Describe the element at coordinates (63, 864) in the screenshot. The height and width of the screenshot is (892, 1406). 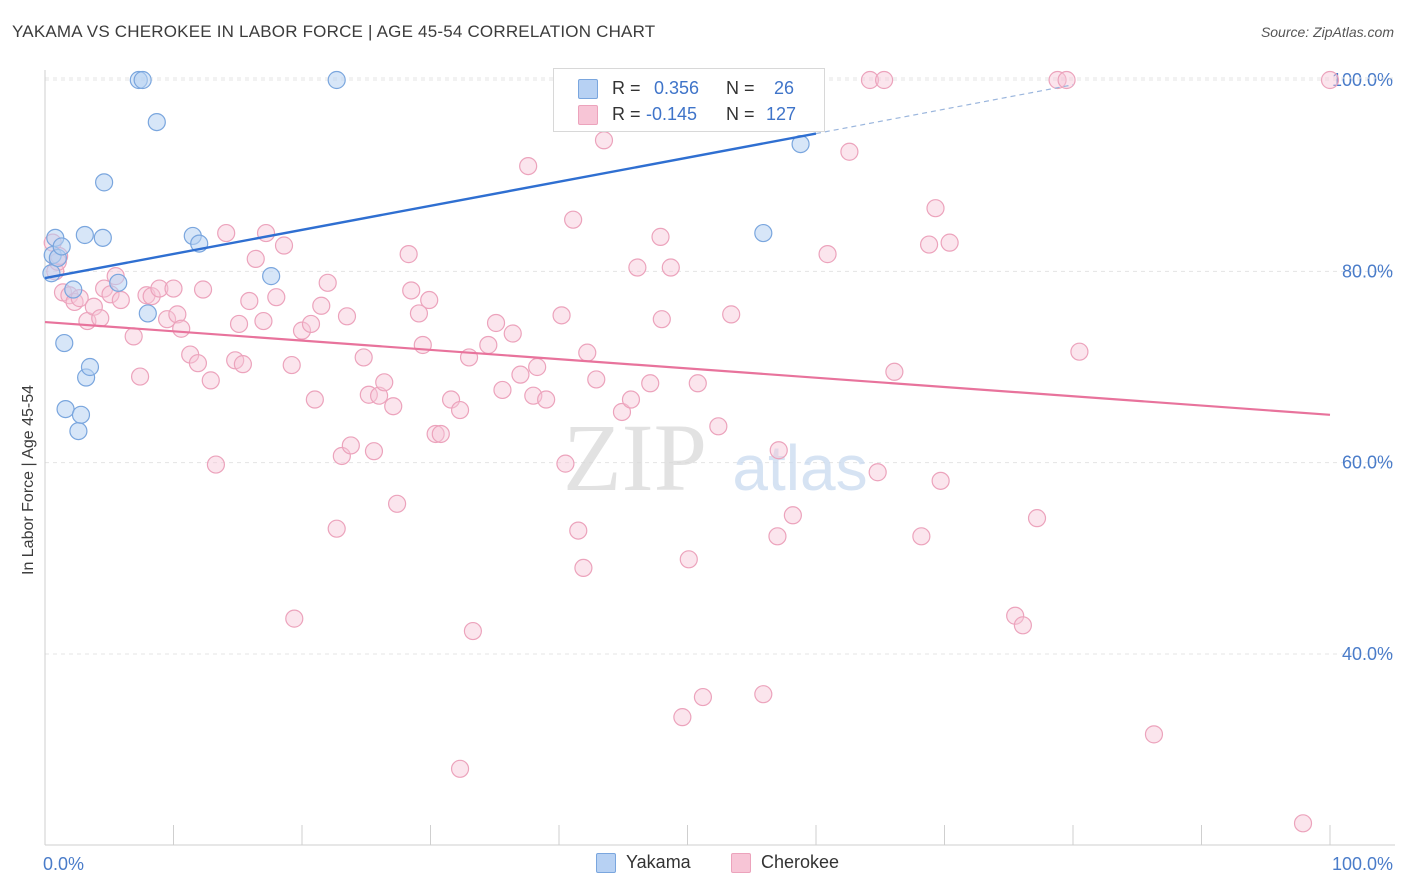
I see `x-tick-label-min: 0.0%` at that location.